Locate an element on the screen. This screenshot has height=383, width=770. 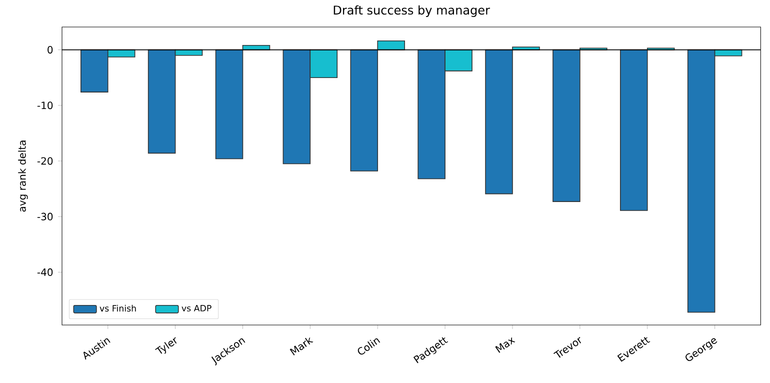
y-tick-label: -10 is located at coordinates (45, 106).